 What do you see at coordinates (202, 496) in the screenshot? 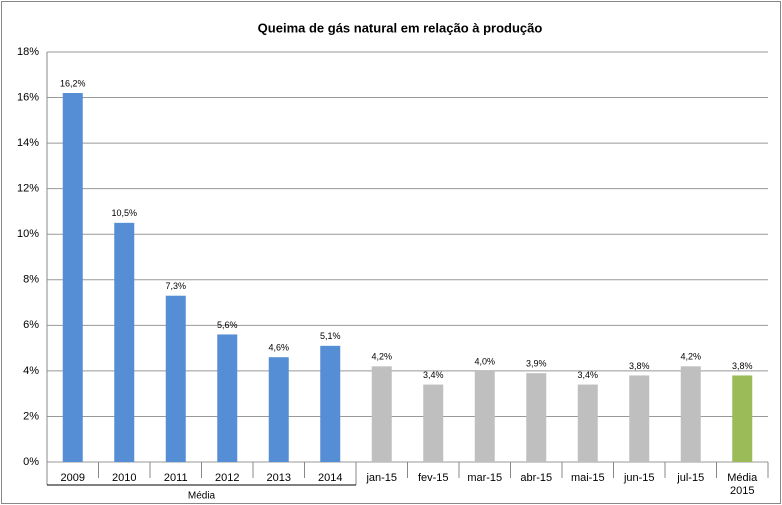
I see `group-label: Média` at bounding box center [202, 496].